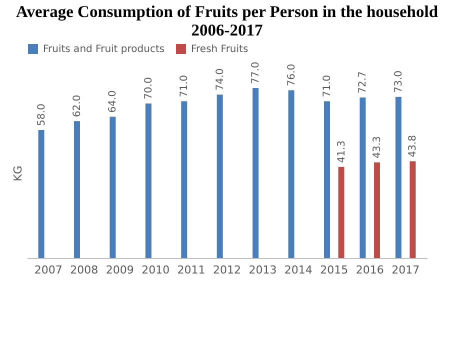 The image size is (460, 341). I want to click on data-label: 77.0, so click(256, 73).